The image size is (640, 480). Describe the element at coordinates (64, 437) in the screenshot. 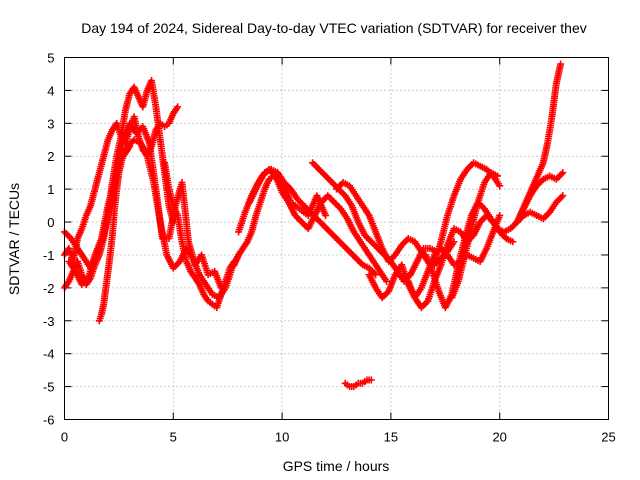

I see `x-tick-label: 0` at that location.